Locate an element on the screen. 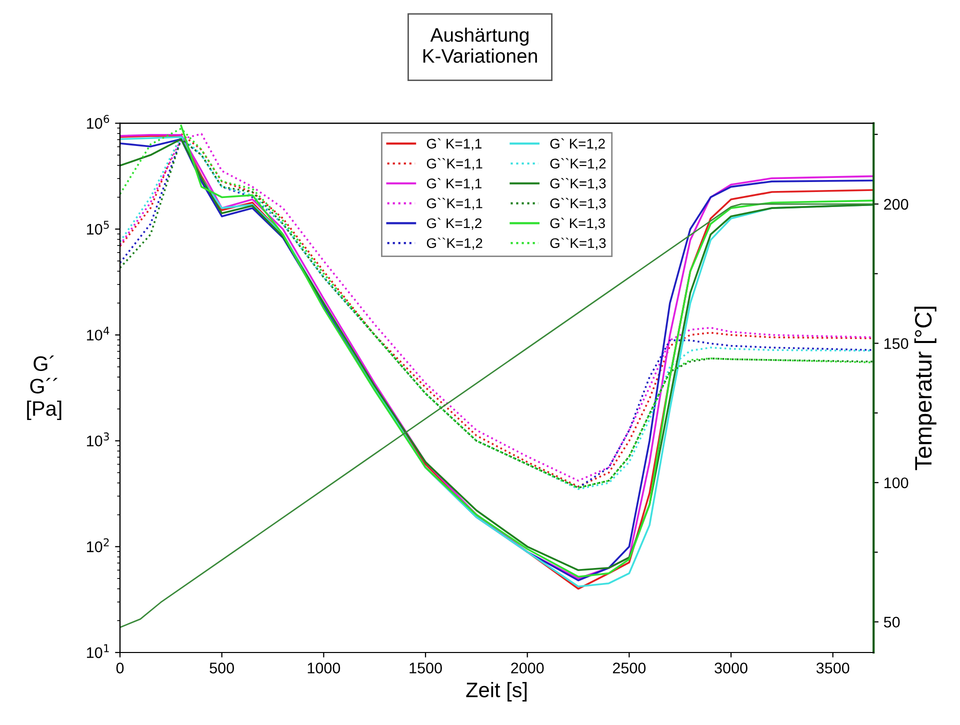  y2-tick-label: 200 is located at coordinates (896, 204).